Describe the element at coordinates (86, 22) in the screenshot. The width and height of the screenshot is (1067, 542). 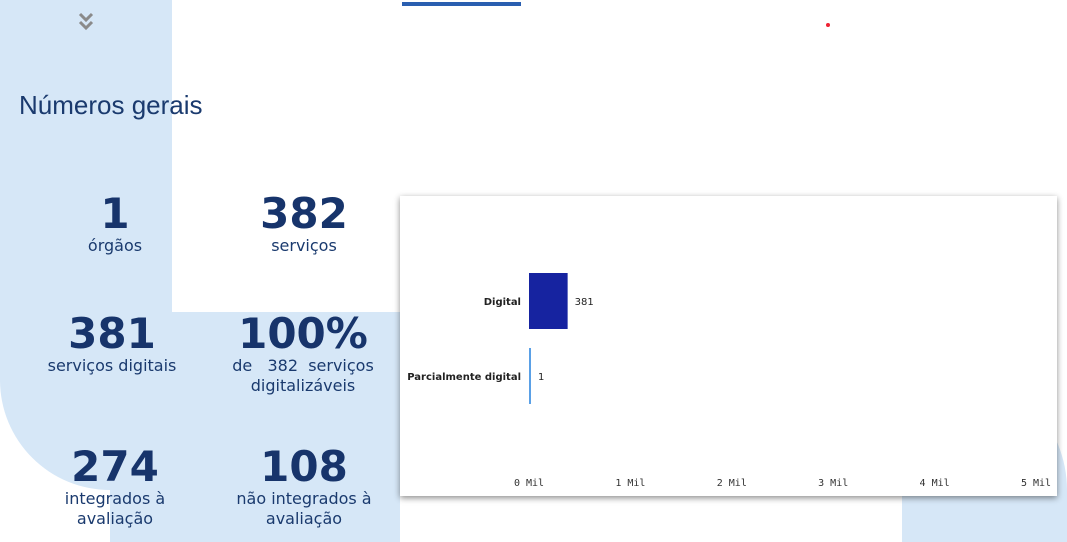
I see `double-chevron-down-icon` at that location.